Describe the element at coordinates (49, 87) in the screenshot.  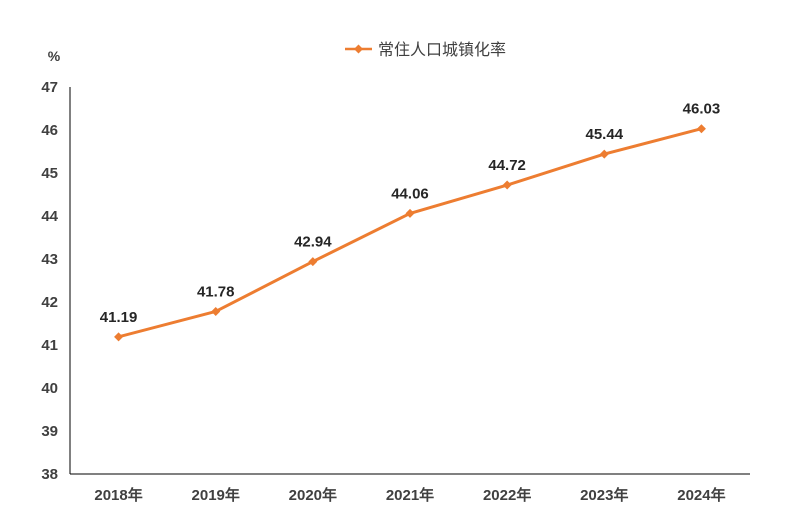
I see `y-tick-label: 47` at that location.